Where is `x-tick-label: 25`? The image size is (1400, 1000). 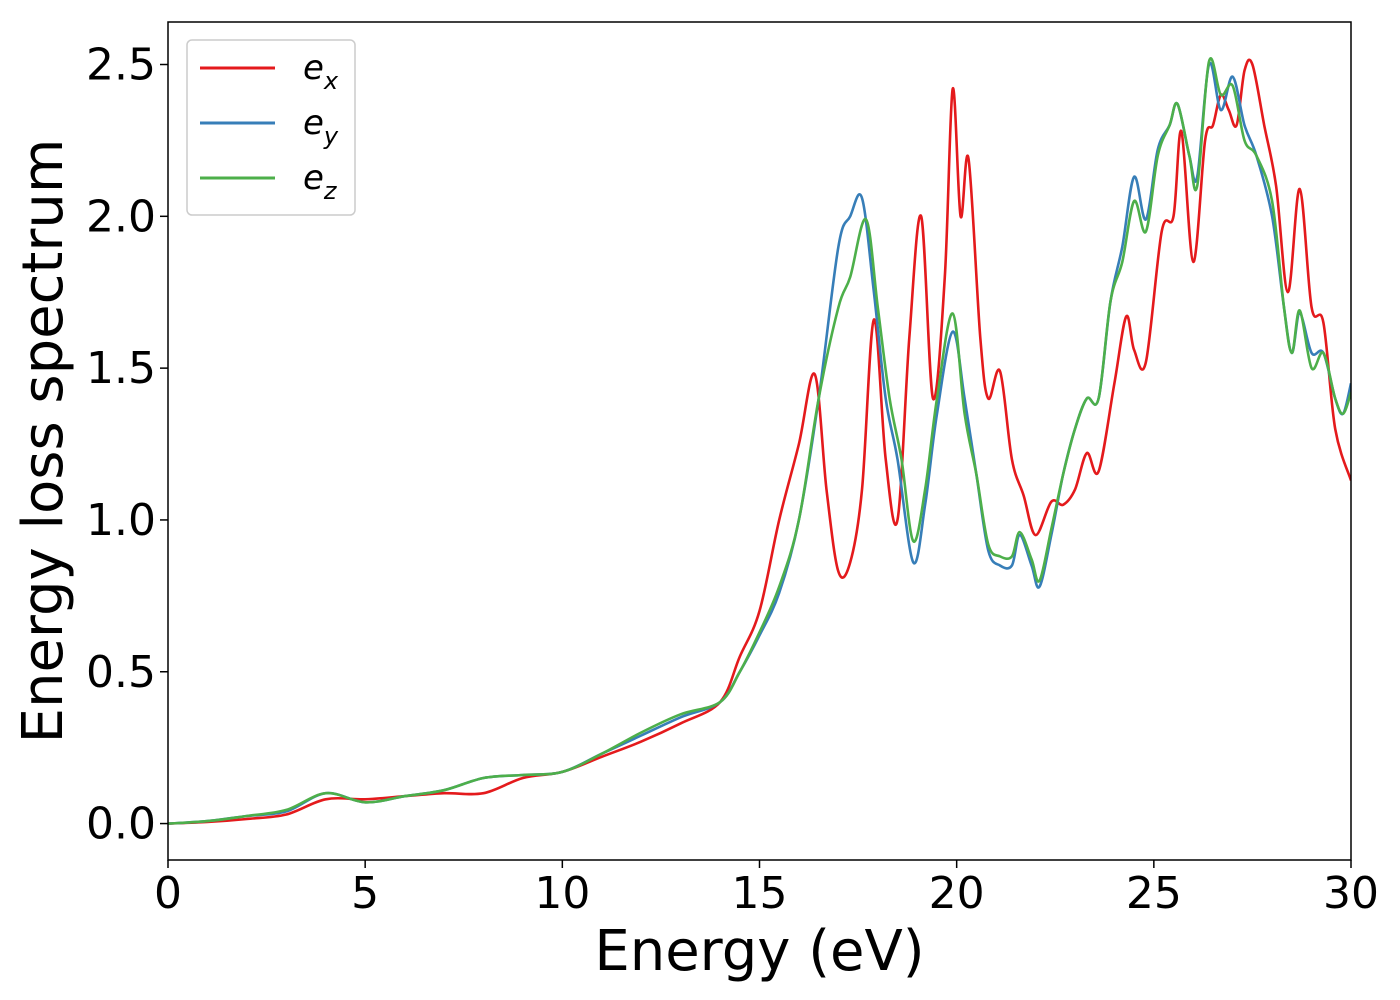
x-tick-label: 25 is located at coordinates (1154, 893).